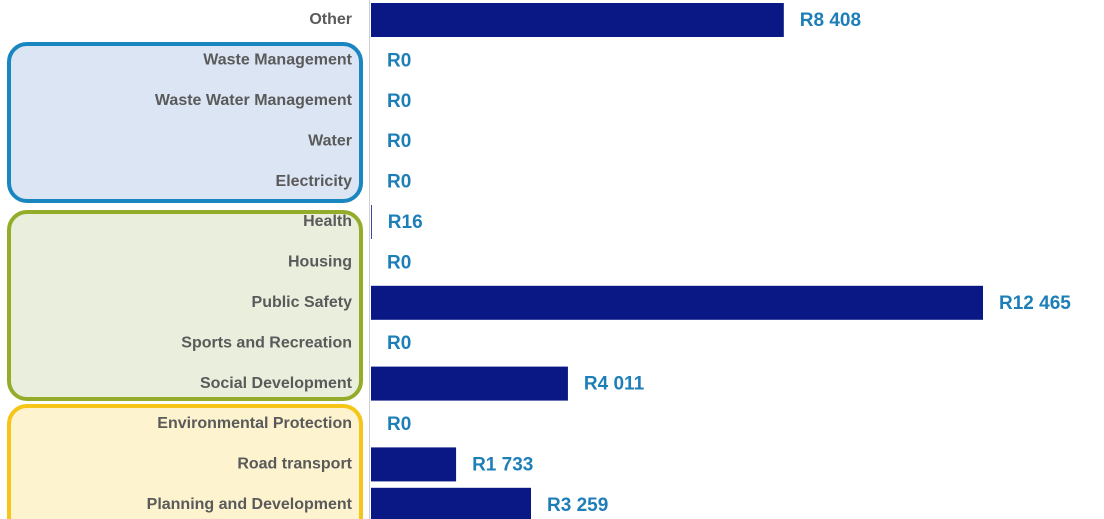 The image size is (1104, 519). I want to click on category-label: Sports and Recreation, so click(266, 342).